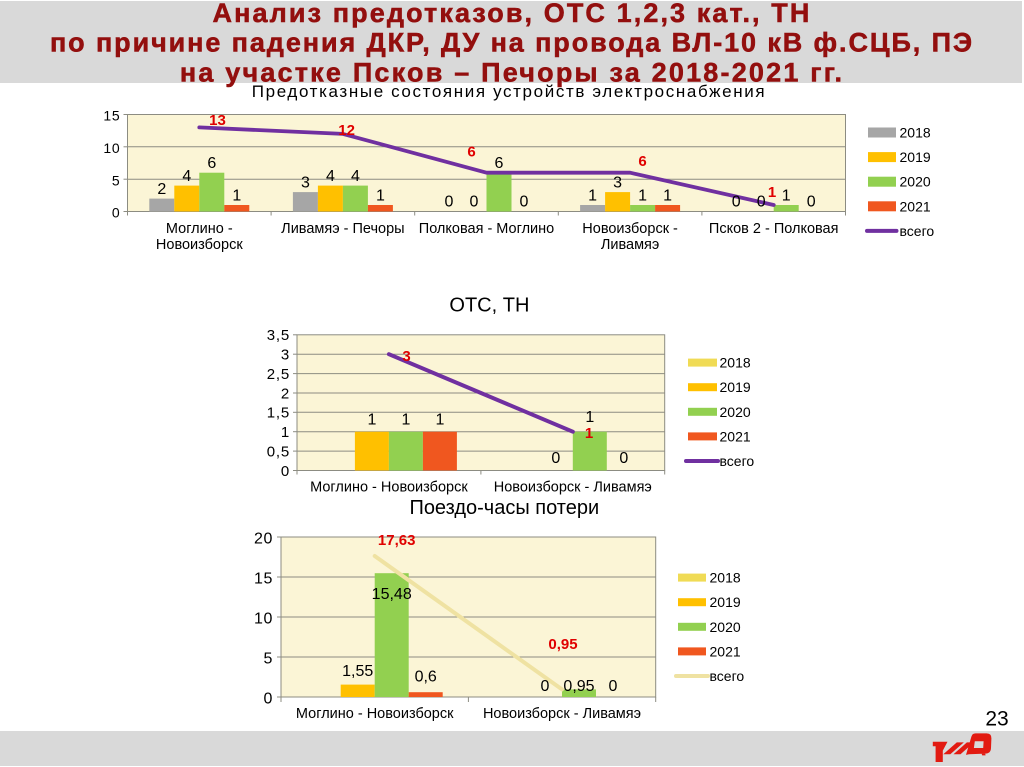  What do you see at coordinates (346, 130) in the screenshot?
I see `svg-text: 12` at bounding box center [346, 130].